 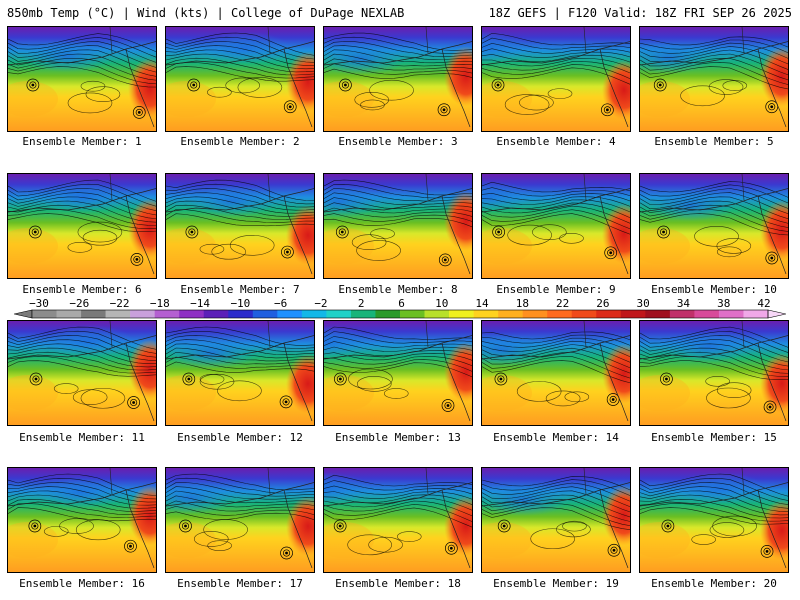 What do you see at coordinates (240, 289) in the screenshot?
I see `ensemble-member-label: Ensemble Member: 7` at bounding box center [240, 289].